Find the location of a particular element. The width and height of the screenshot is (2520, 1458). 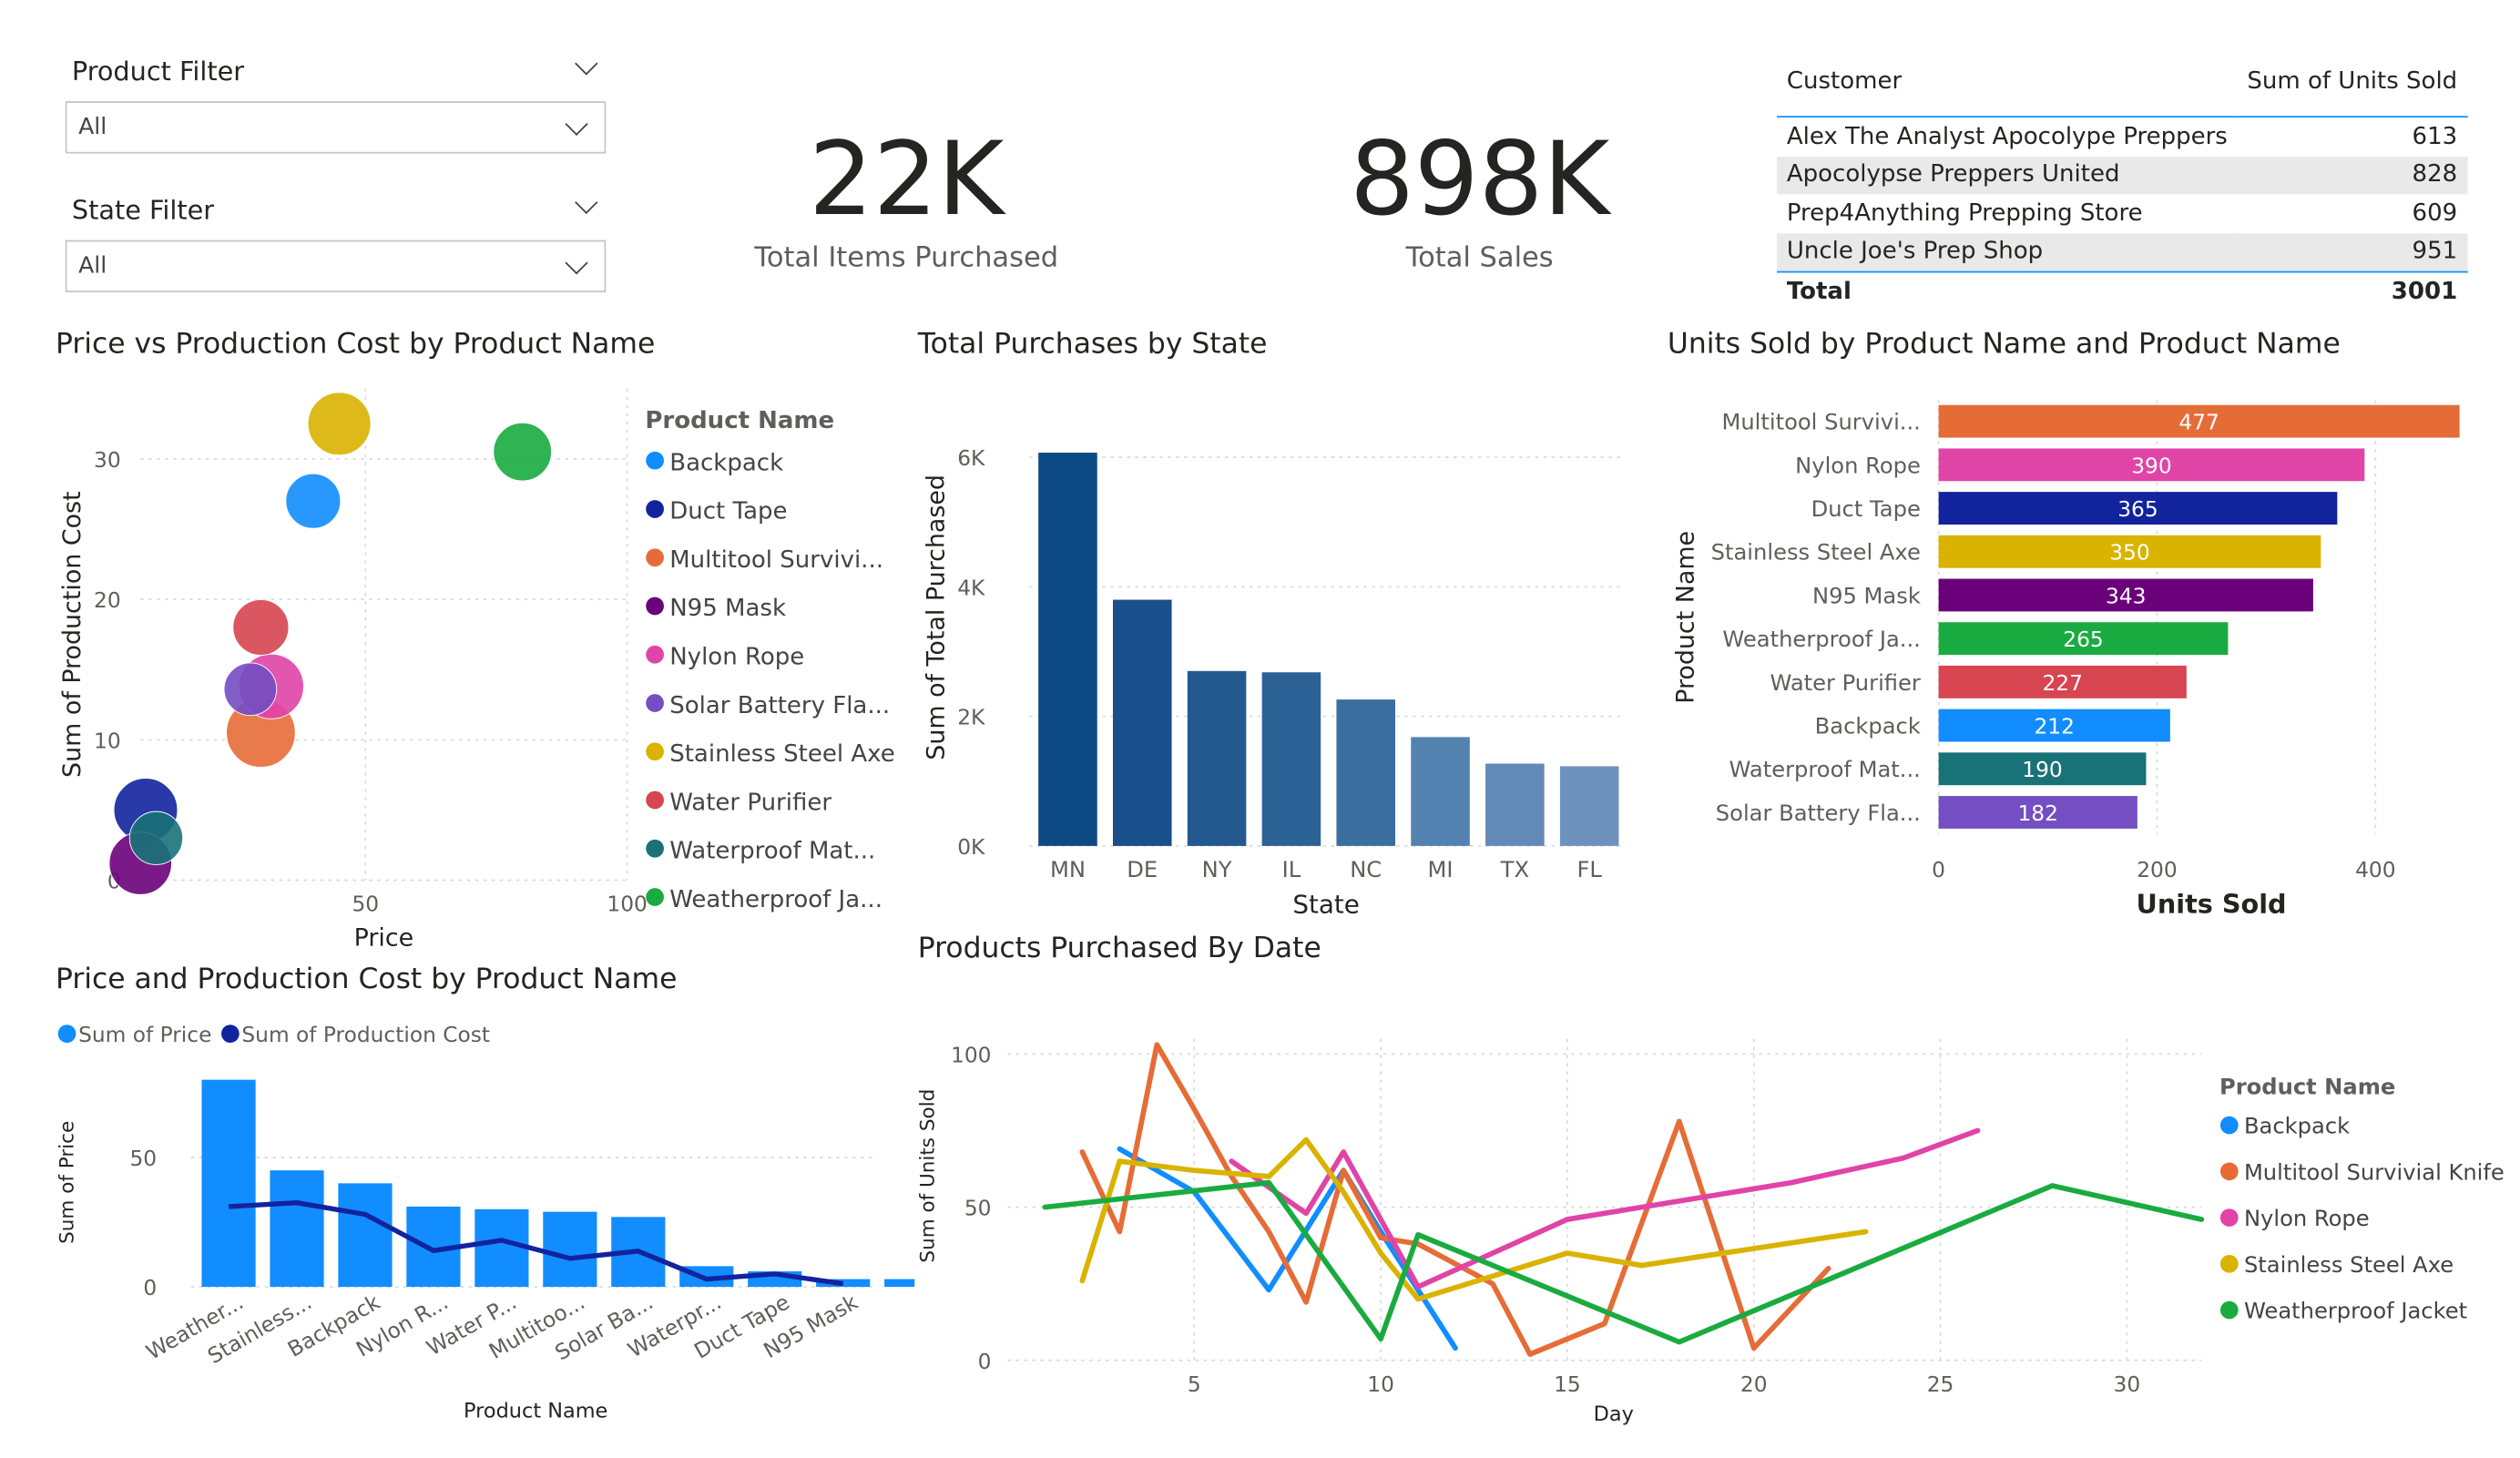

column-header-units: Sum of Units Sold is located at coordinates (2352, 82).